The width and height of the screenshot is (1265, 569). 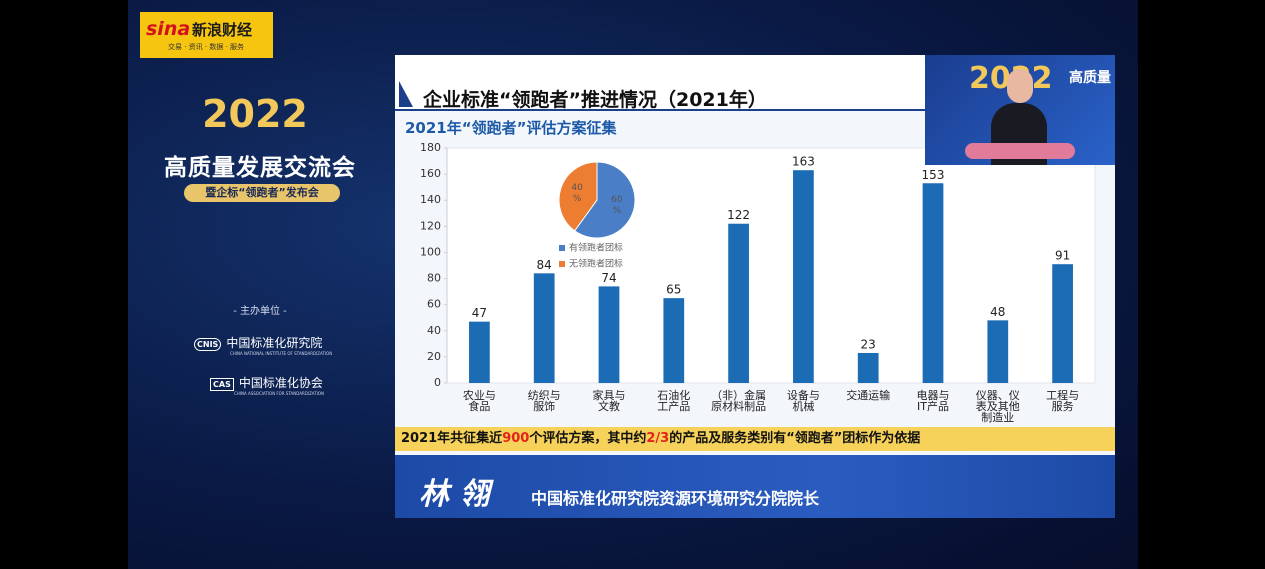 What do you see at coordinates (437, 382) in the screenshot?
I see `y-tick-label: 0` at bounding box center [437, 382].